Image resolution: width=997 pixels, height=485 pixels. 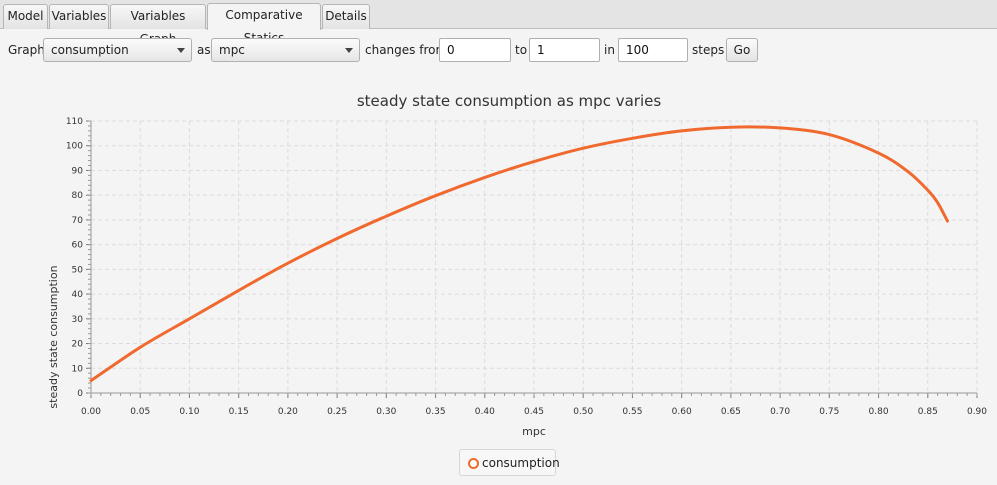 What do you see at coordinates (509, 101) in the screenshot?
I see `chart-title: steady state consumption as mpc varies` at bounding box center [509, 101].